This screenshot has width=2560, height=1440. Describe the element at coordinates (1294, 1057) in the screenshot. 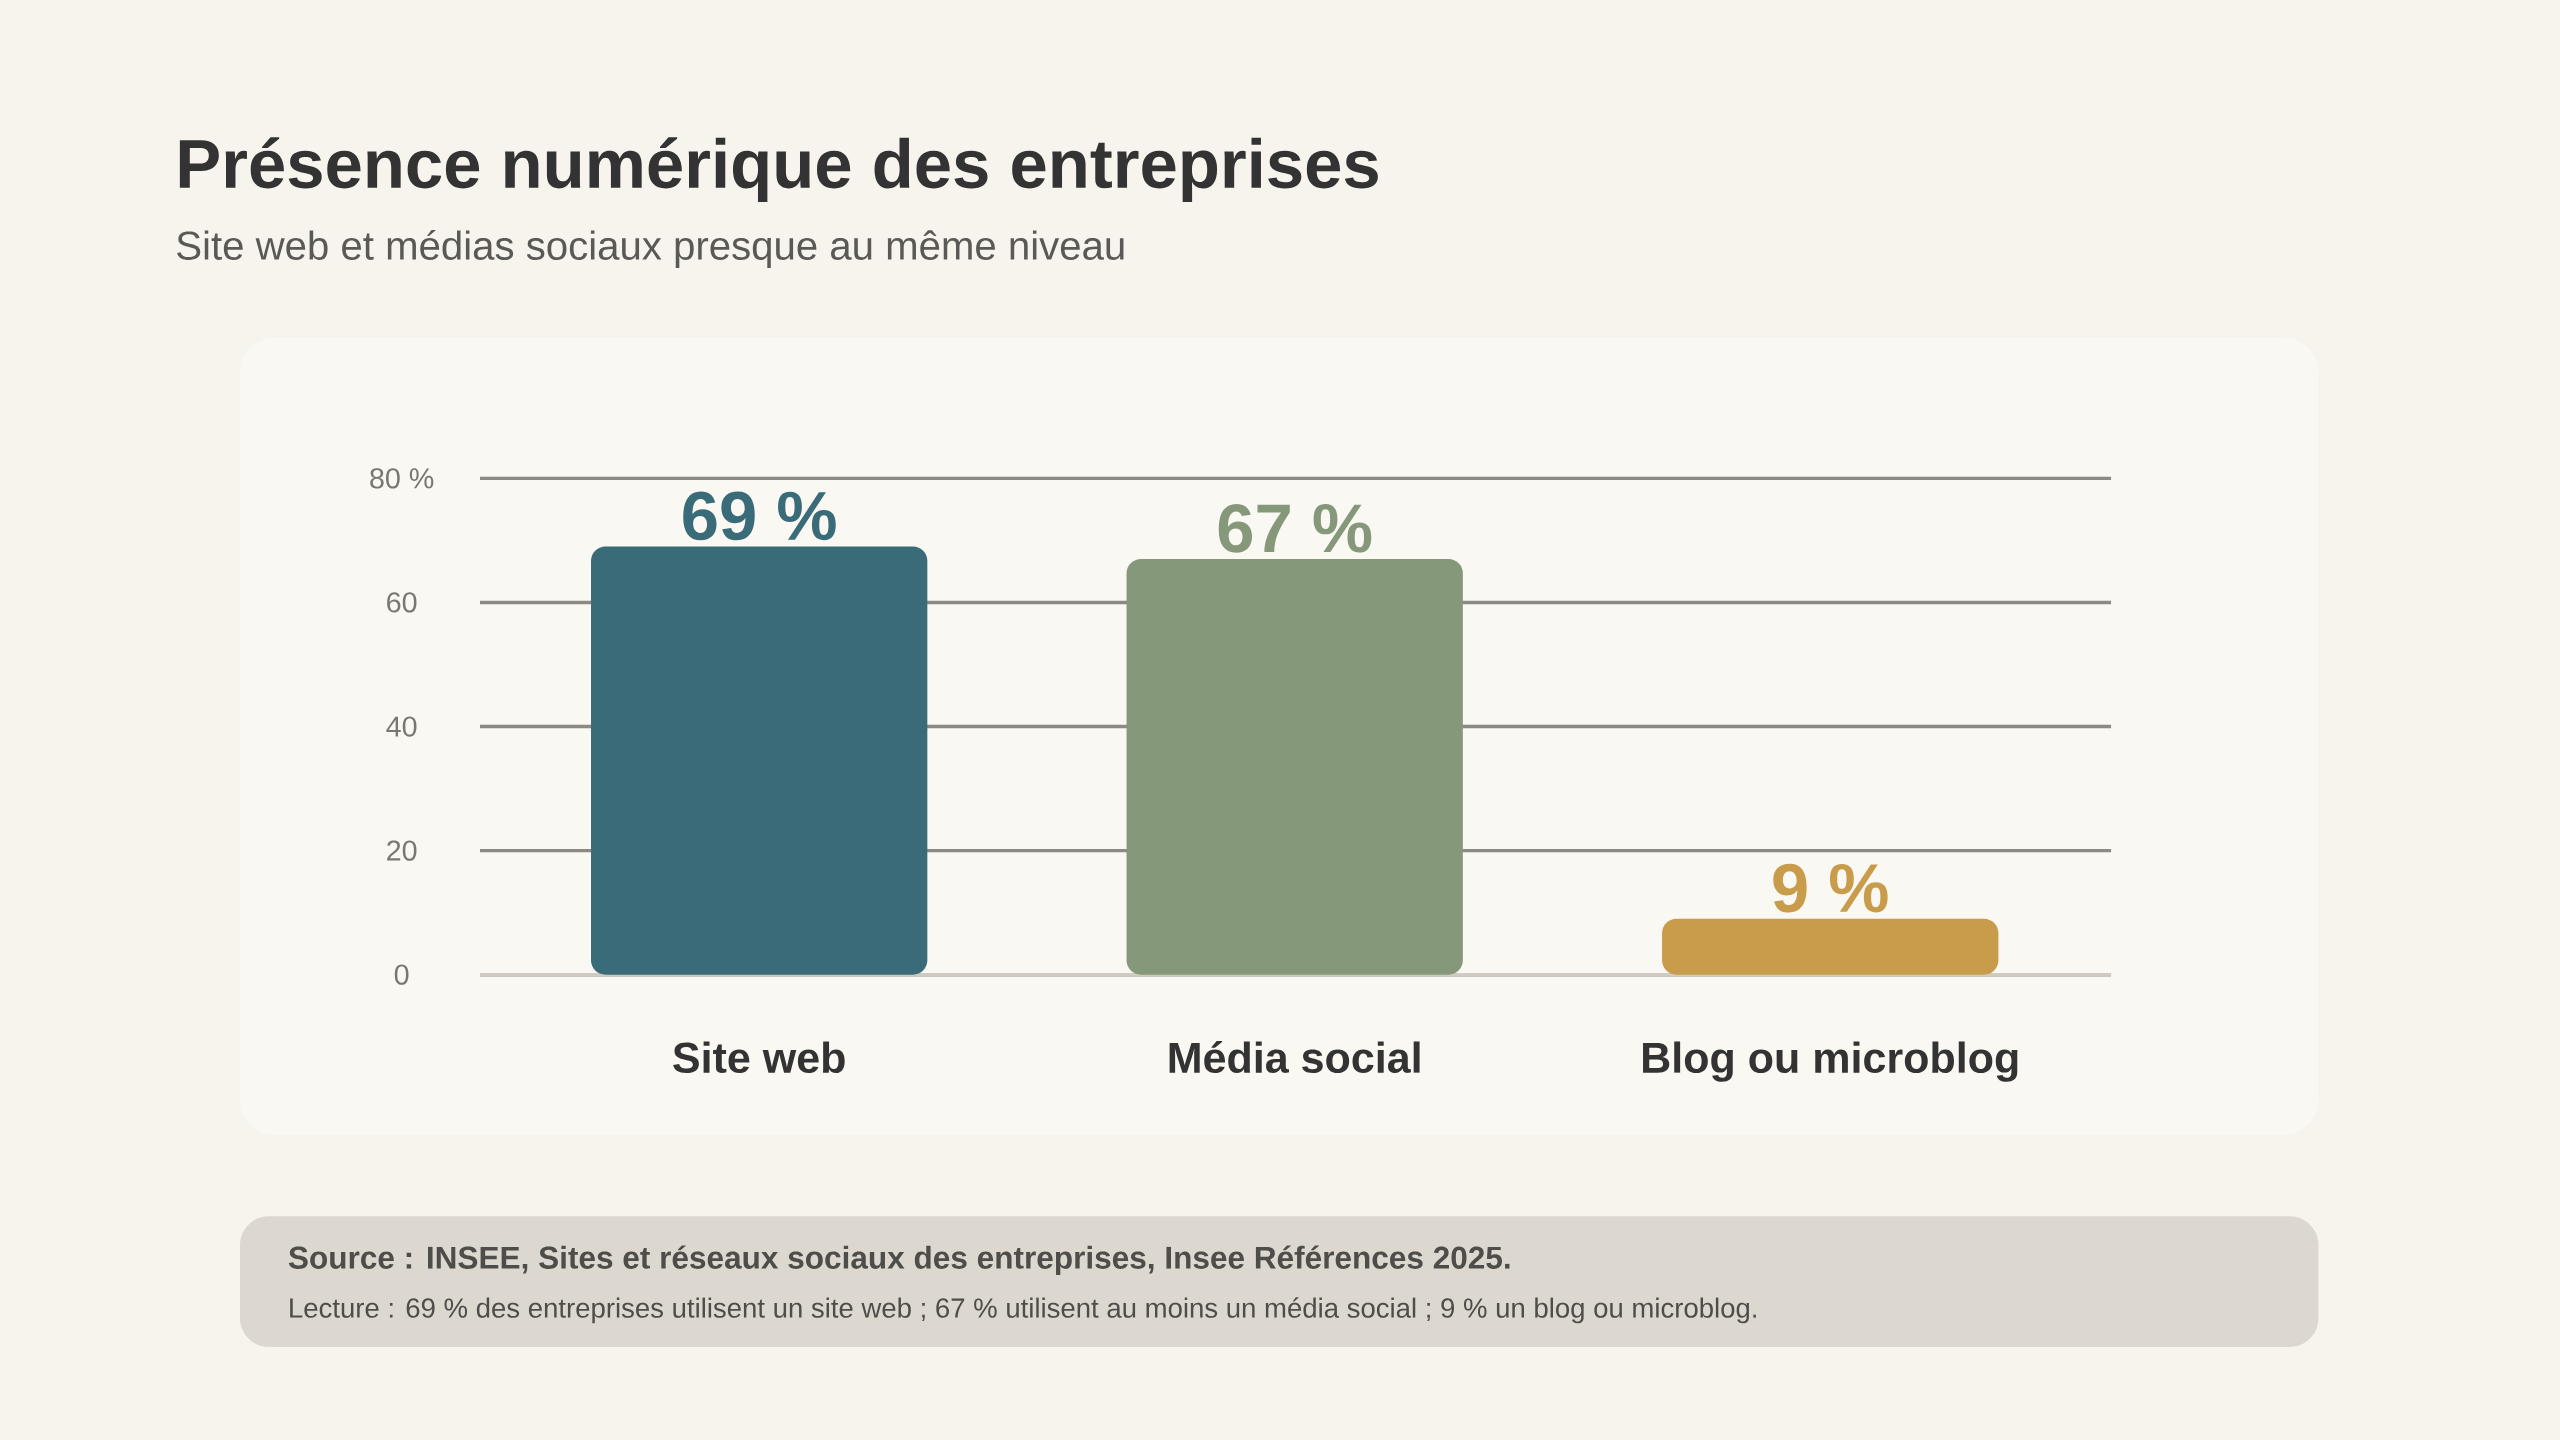

I see `x-tick-label: Média social` at that location.